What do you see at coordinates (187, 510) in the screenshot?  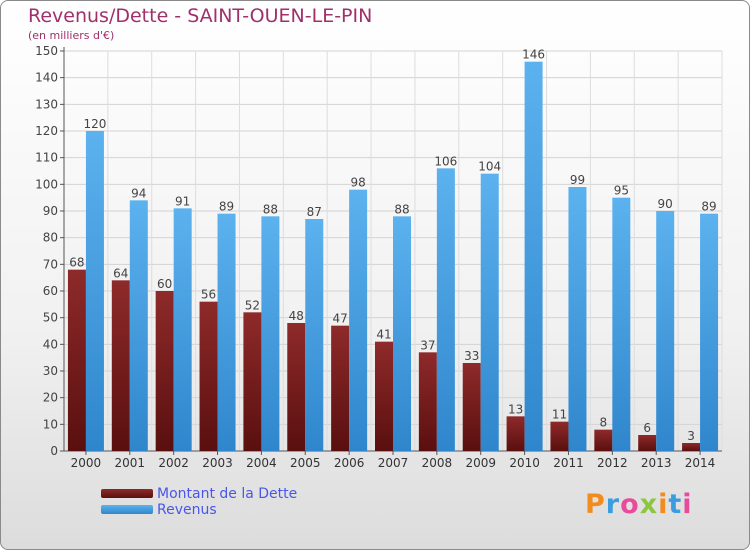 I see `legend-label-revenue: Revenus` at bounding box center [187, 510].